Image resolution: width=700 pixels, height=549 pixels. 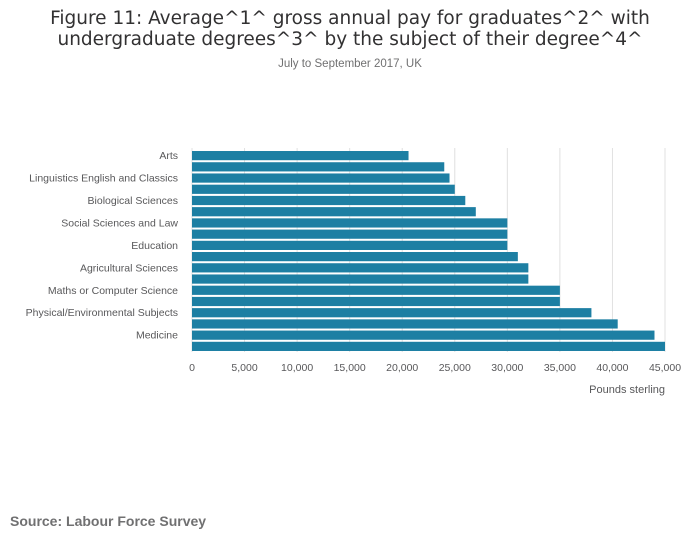 What do you see at coordinates (136, 521) in the screenshot?
I see `source-text: Labour Force Survey` at bounding box center [136, 521].